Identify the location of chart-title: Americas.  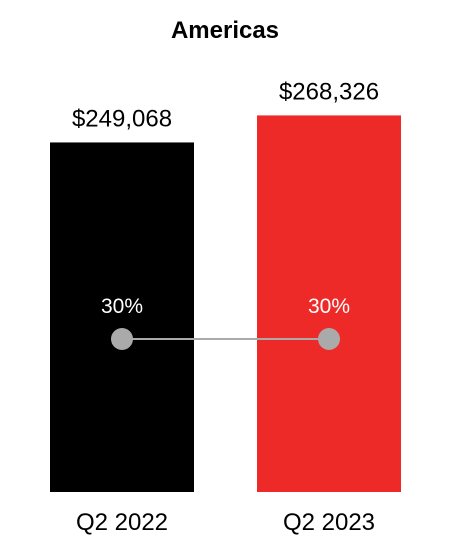
(225, 30).